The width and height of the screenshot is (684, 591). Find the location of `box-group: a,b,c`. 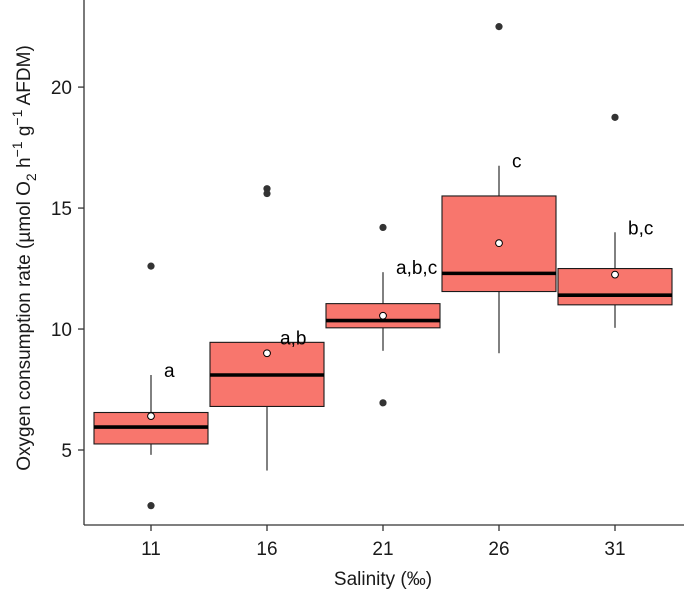

box-group: a,b,c is located at coordinates (383, 315).